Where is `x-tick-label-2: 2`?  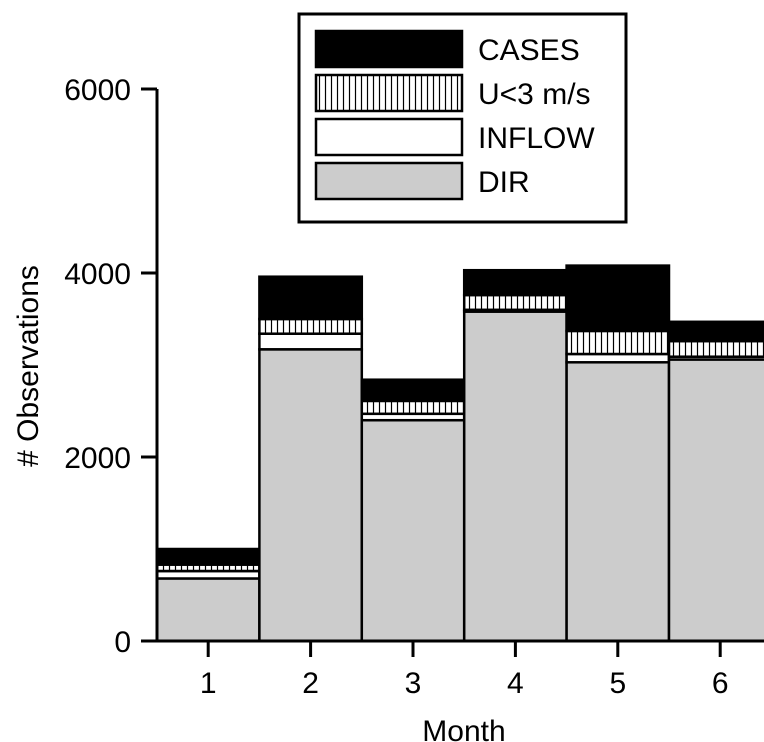 x-tick-label-2: 2 is located at coordinates (310, 683).